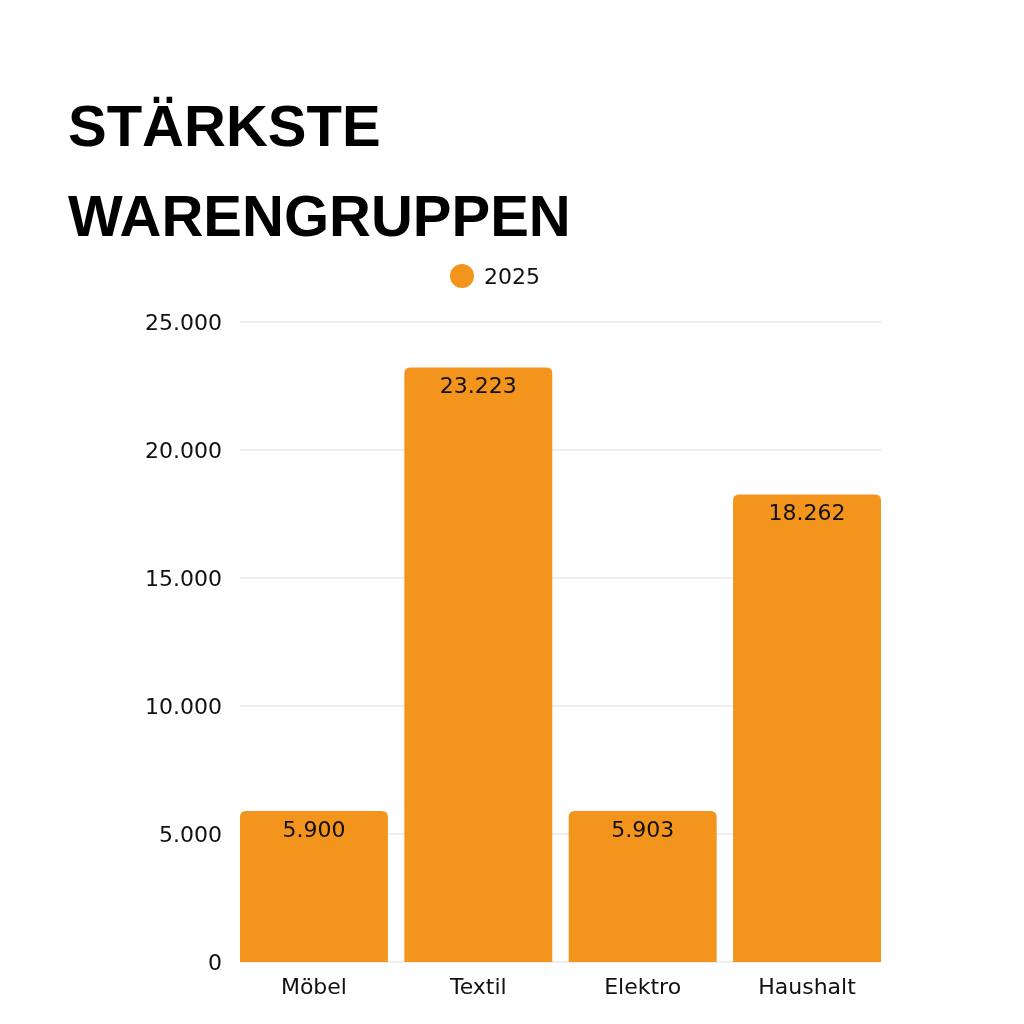  I want to click on legend-label: 2025, so click(512, 276).